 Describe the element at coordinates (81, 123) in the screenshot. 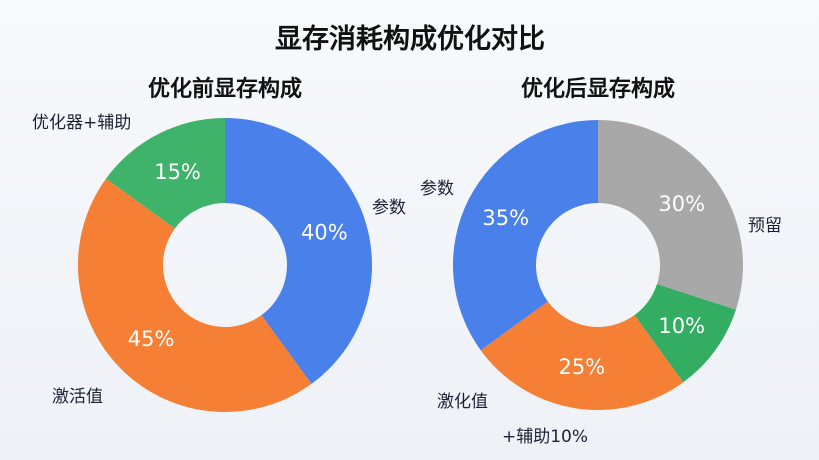

I see `slice-category-label: 优化器+辅助` at that location.